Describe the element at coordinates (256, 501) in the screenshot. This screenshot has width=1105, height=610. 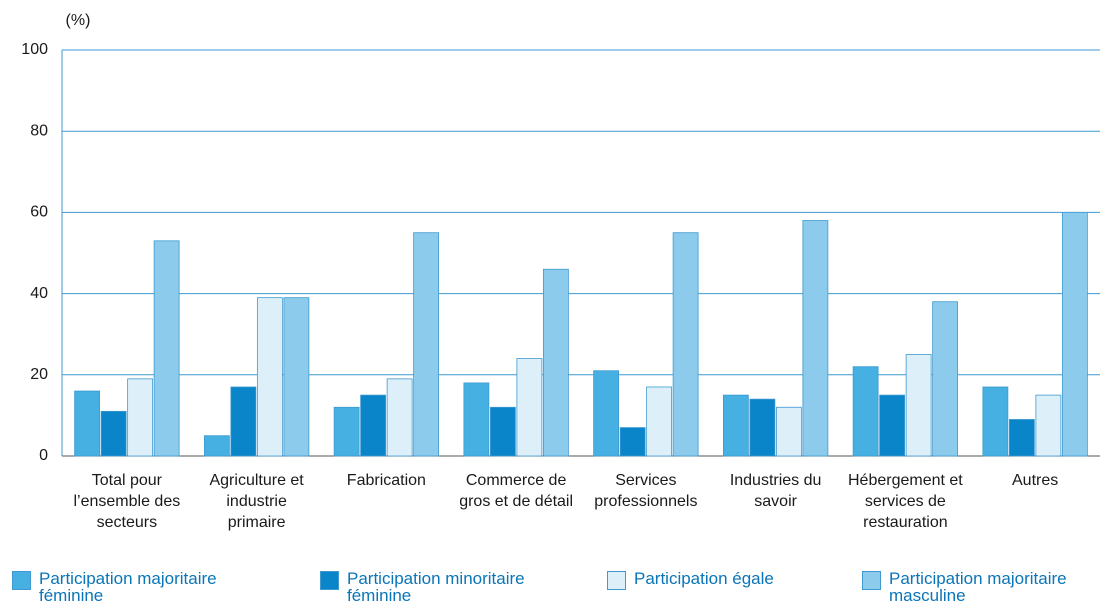
I see `x-tick-label: Agriculture et industrie primaire` at that location.